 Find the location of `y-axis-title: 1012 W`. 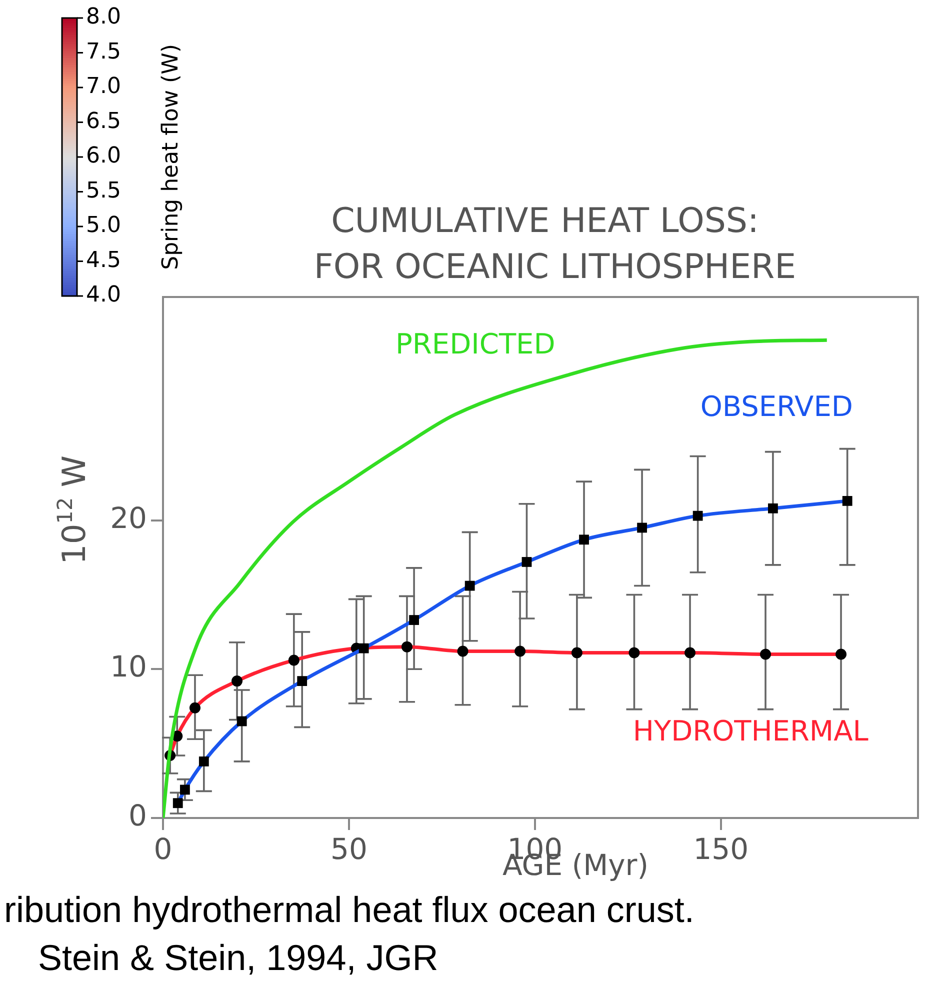

y-axis-title: 1012 W is located at coordinates (73, 510).